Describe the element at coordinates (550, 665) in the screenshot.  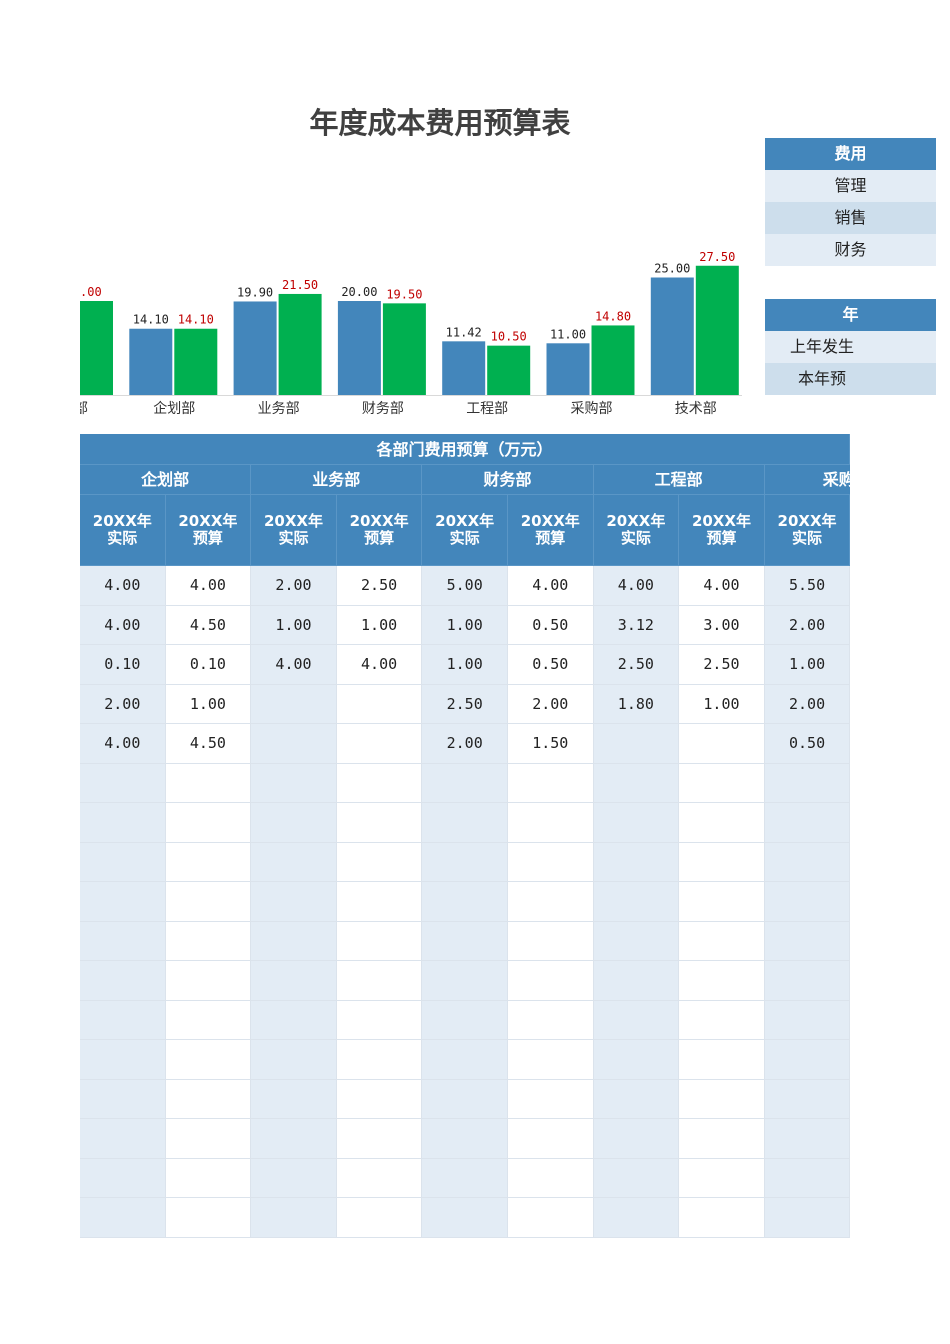
I see `table-cell: 0.50` at that location.